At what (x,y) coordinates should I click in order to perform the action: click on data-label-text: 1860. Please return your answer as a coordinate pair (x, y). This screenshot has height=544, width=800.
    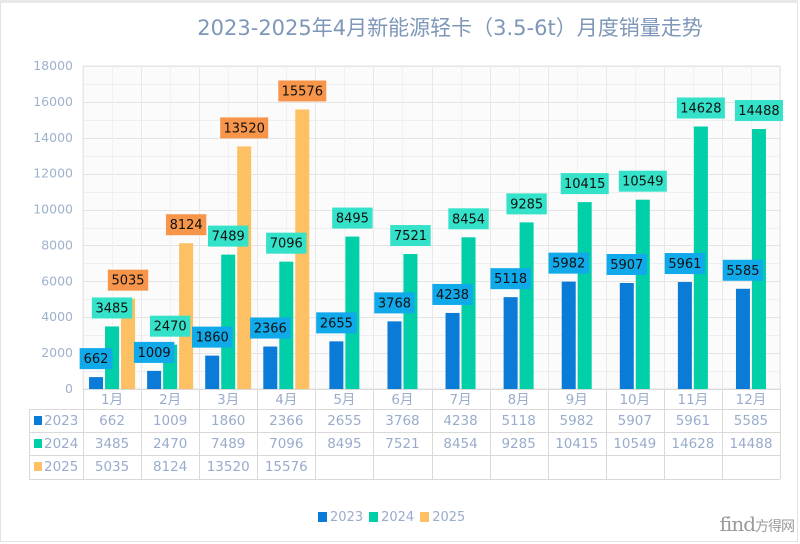
    Looking at the image, I should click on (212, 338).